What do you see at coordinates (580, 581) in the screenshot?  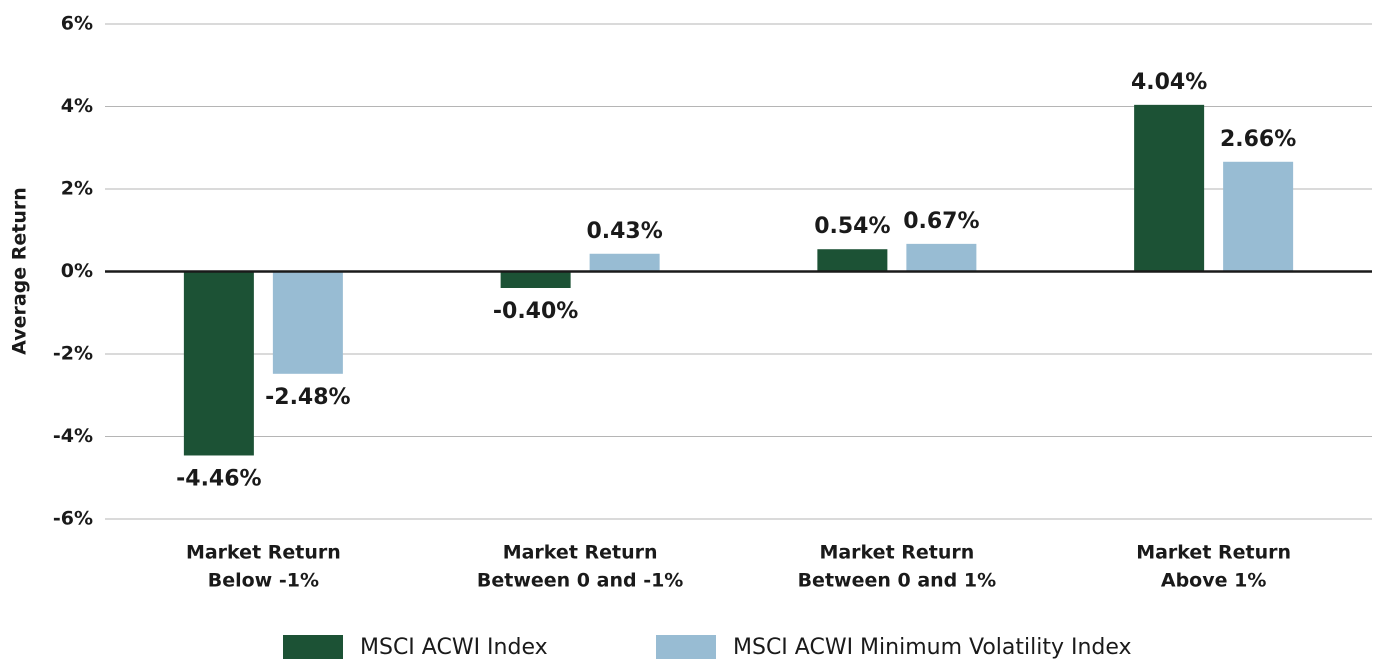 I see `x-tick-label: Between 0 and -1%` at bounding box center [580, 581].